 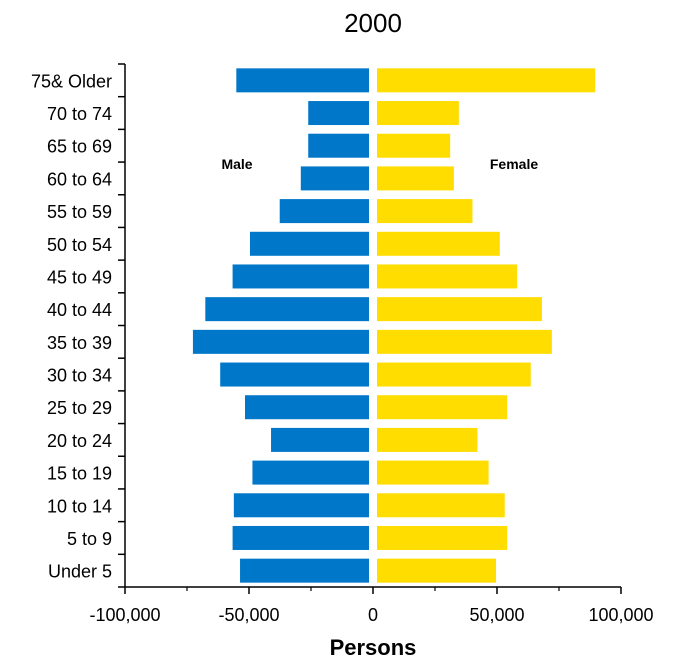 What do you see at coordinates (124, 615) in the screenshot?
I see `x-tick-label-0: -100,000` at bounding box center [124, 615].